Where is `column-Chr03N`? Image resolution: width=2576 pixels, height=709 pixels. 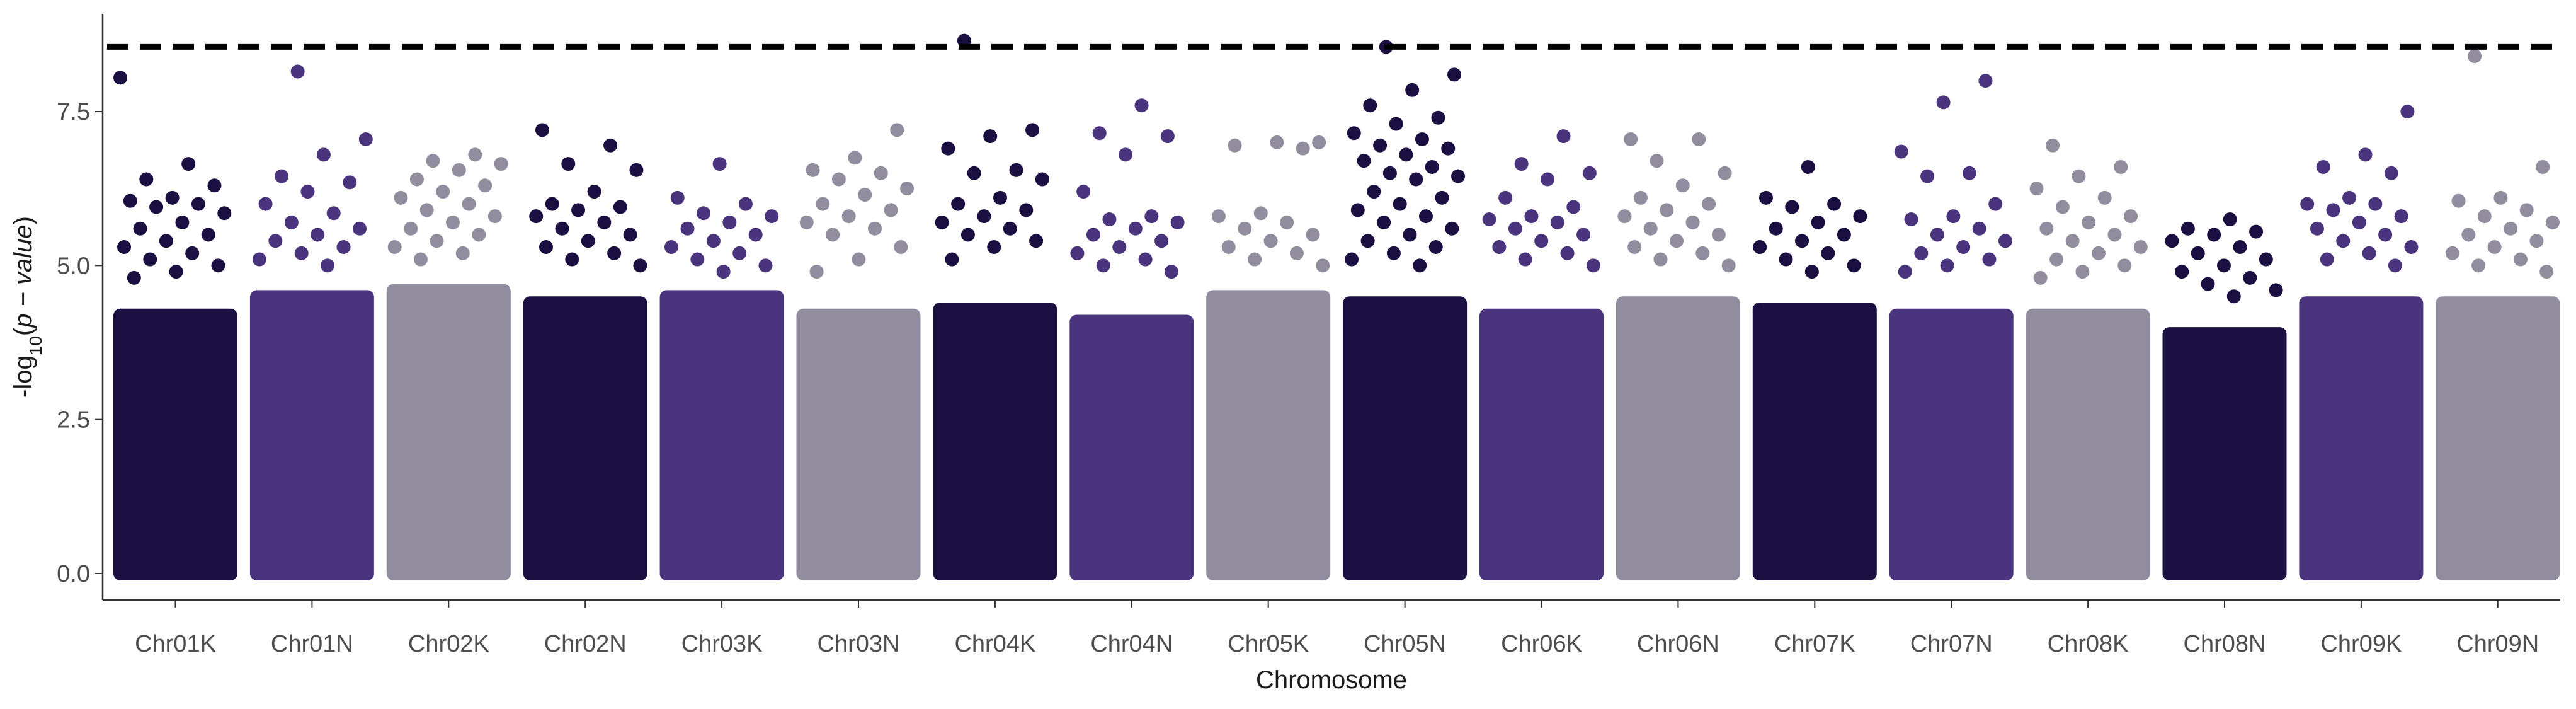
column-Chr03N is located at coordinates (858, 444).